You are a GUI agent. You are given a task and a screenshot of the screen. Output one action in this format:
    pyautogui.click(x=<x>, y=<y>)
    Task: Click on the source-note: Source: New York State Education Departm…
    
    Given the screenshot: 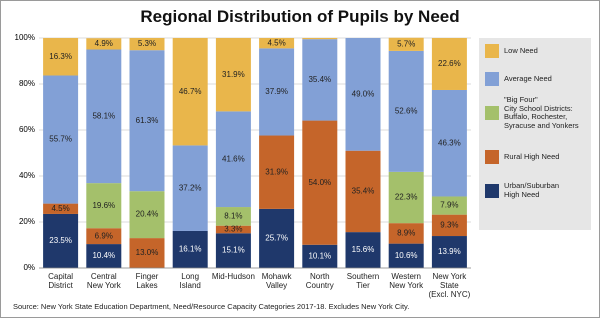 What is the action you would take?
    pyautogui.click(x=211, y=306)
    